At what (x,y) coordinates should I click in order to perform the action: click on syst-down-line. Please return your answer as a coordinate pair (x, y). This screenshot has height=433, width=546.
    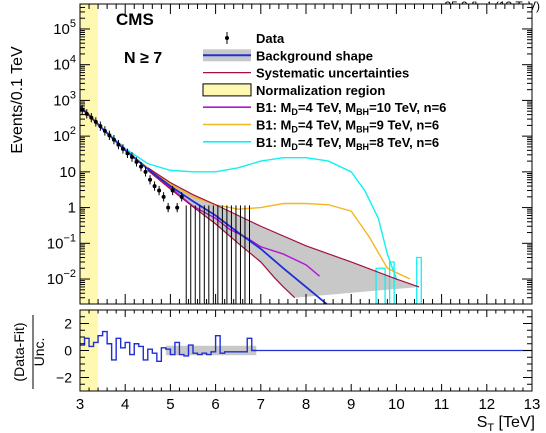
    Looking at the image, I should click on (221, 234).